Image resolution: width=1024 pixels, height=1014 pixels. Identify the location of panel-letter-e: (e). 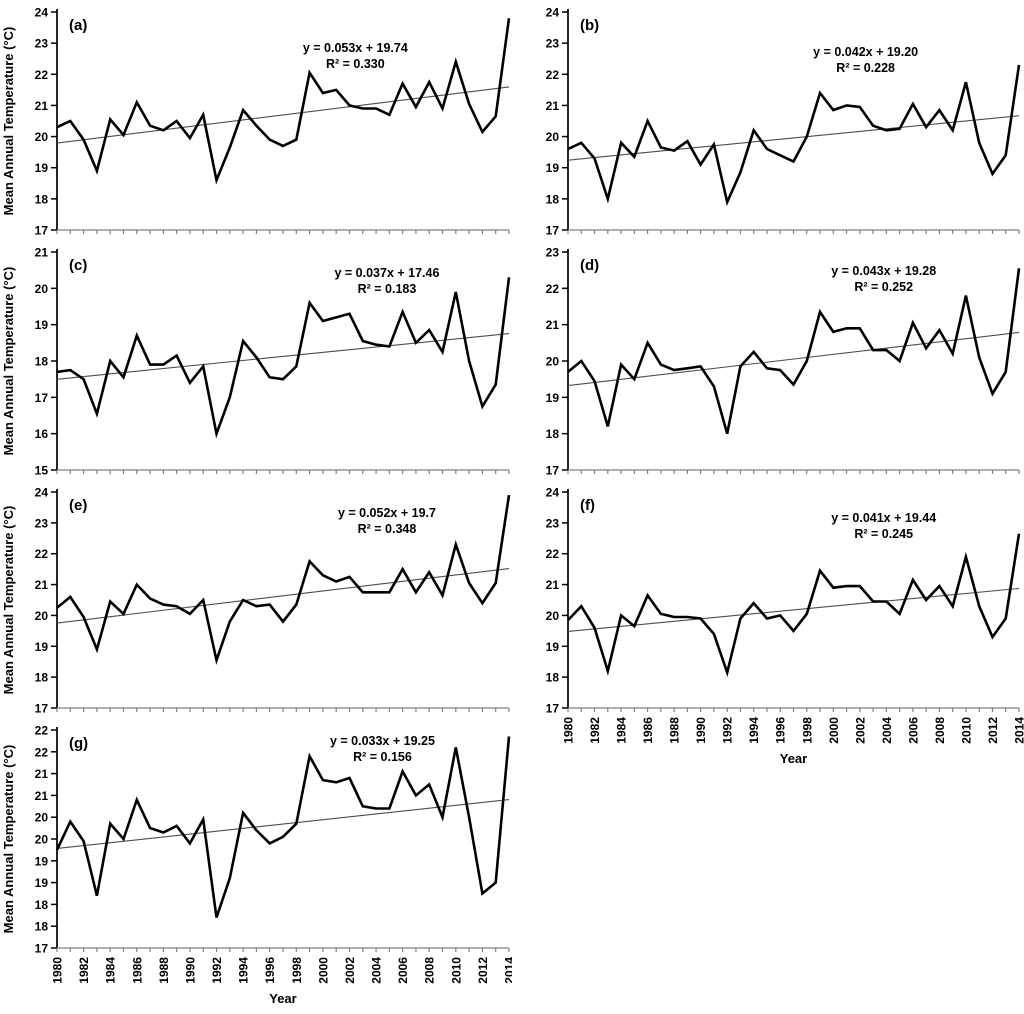
(78, 505).